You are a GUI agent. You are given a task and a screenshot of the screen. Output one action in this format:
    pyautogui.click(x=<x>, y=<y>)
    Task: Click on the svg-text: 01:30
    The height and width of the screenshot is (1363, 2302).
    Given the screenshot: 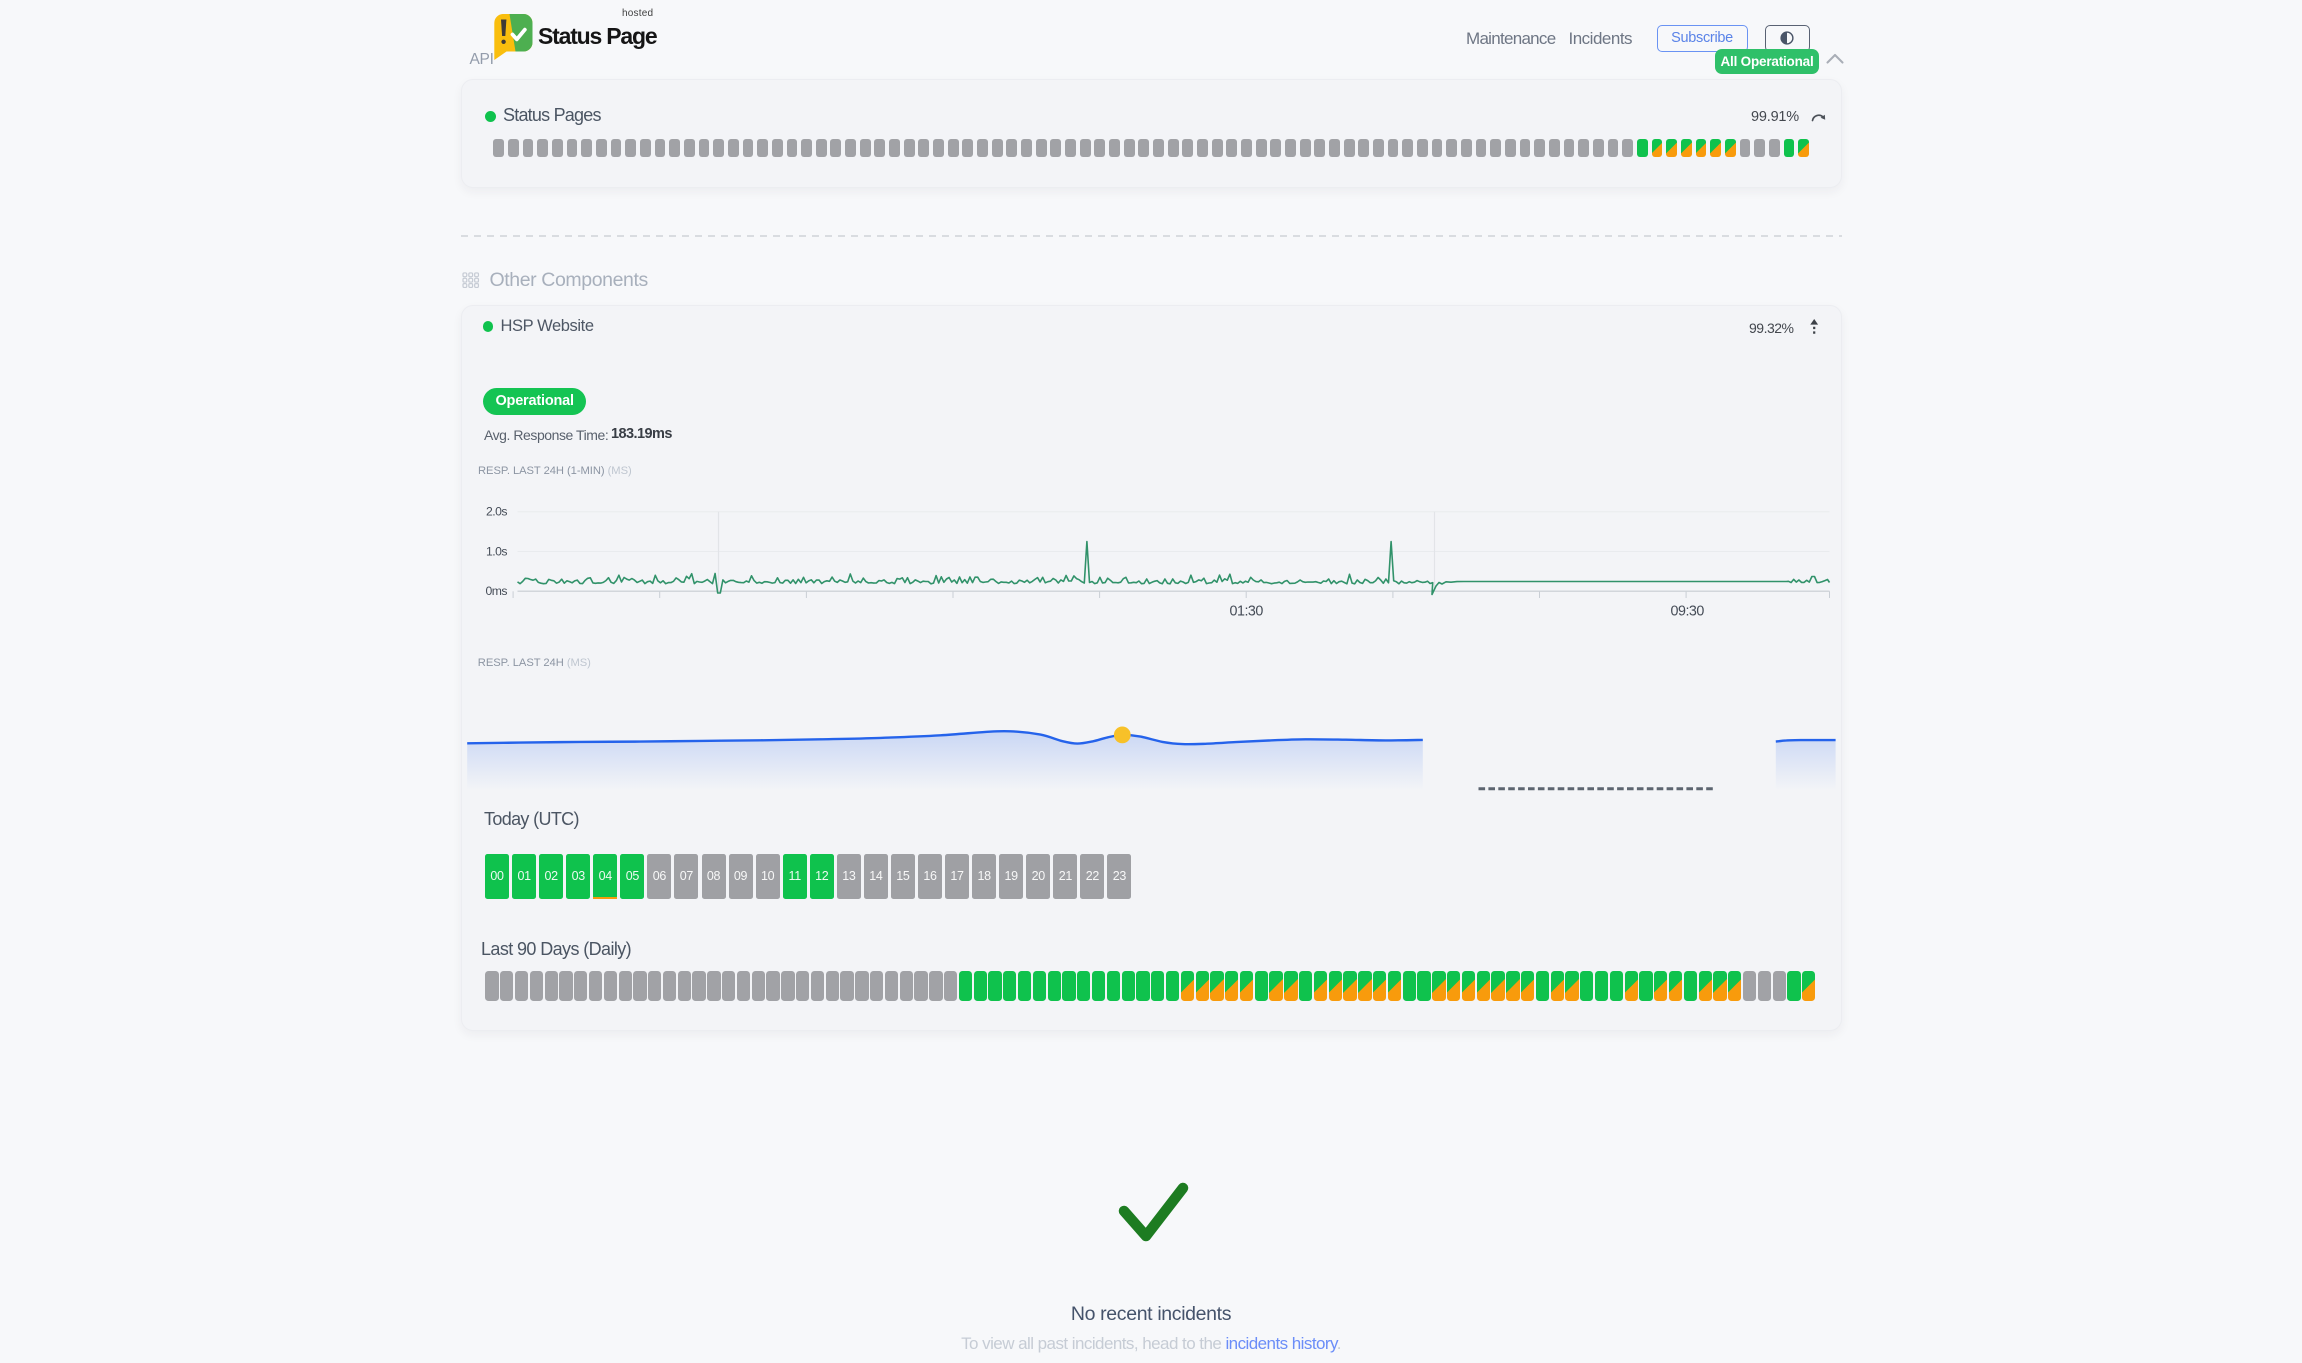 What is the action you would take?
    pyautogui.click(x=1246, y=612)
    